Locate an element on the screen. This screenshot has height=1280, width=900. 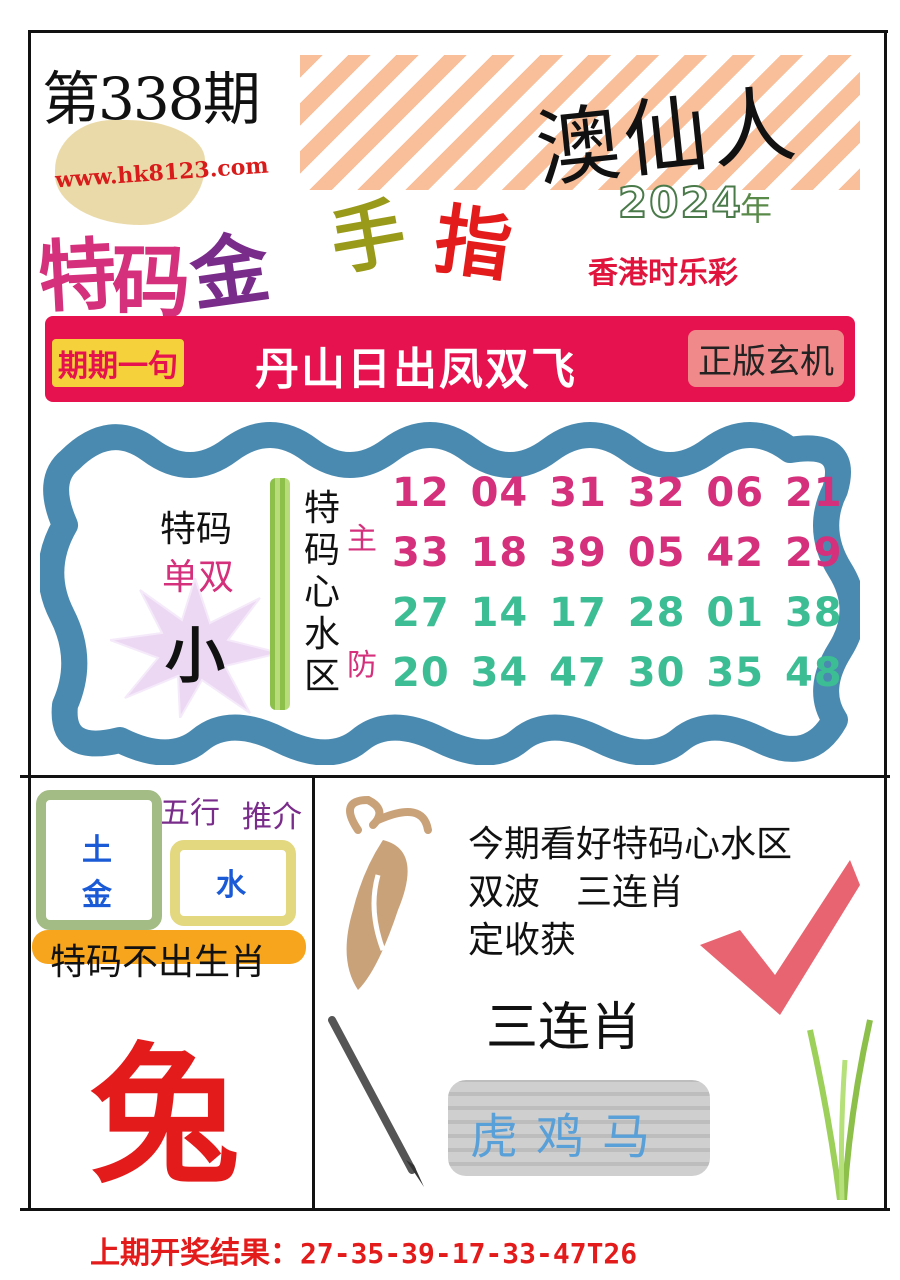
defend-numbers-row-1: 27 14 17 28 01 38 is located at coordinates (617, 613).